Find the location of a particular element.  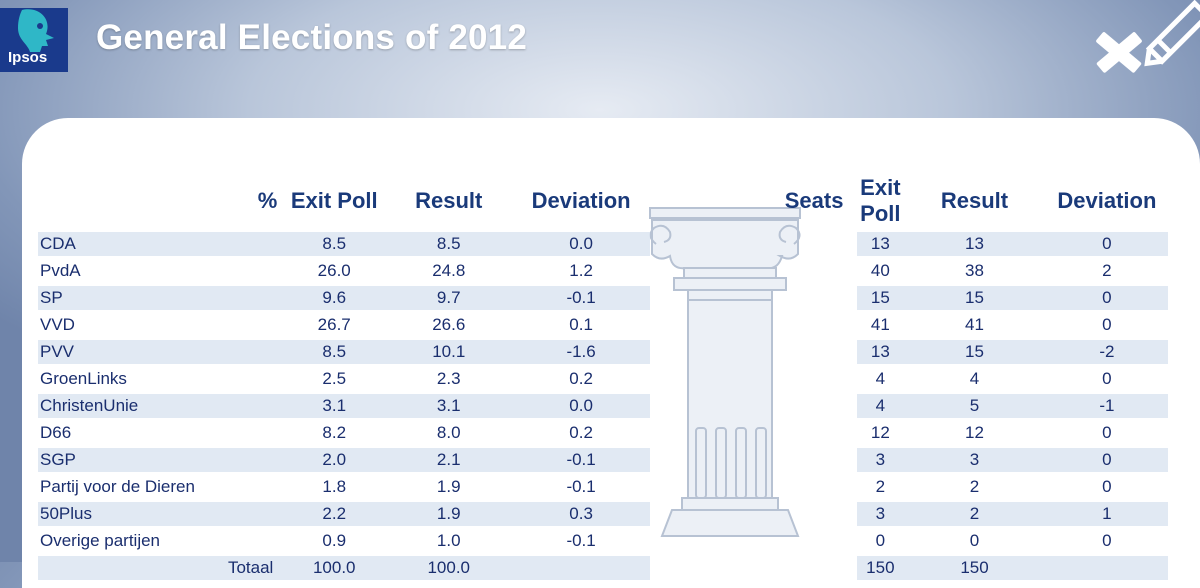

deviation-percent: -1.6 is located at coordinates (581, 352).